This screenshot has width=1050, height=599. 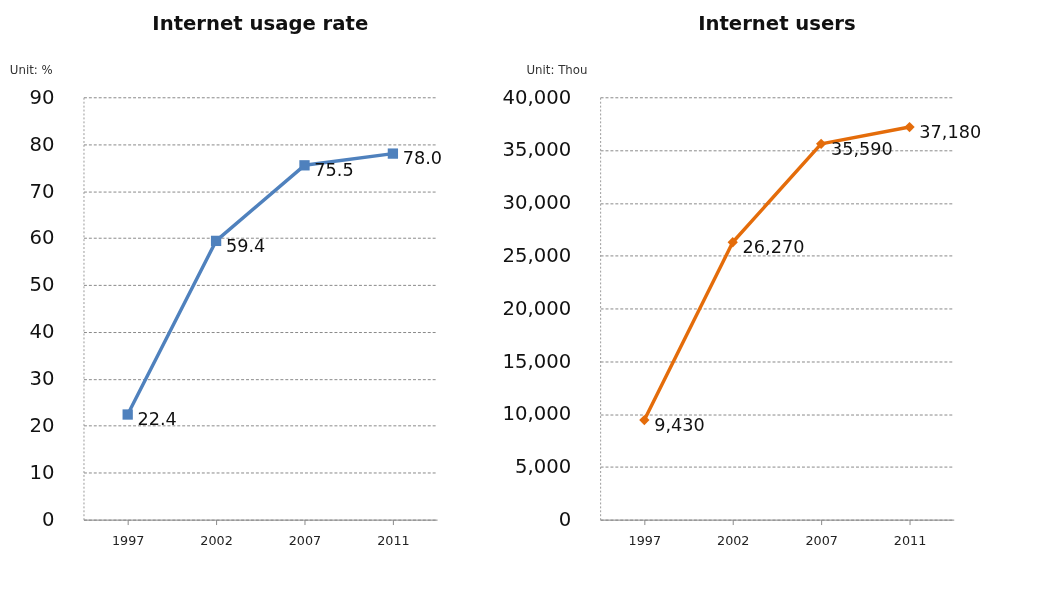 What do you see at coordinates (42, 144) in the screenshot?
I see `y-tick-label: 80` at bounding box center [42, 144].